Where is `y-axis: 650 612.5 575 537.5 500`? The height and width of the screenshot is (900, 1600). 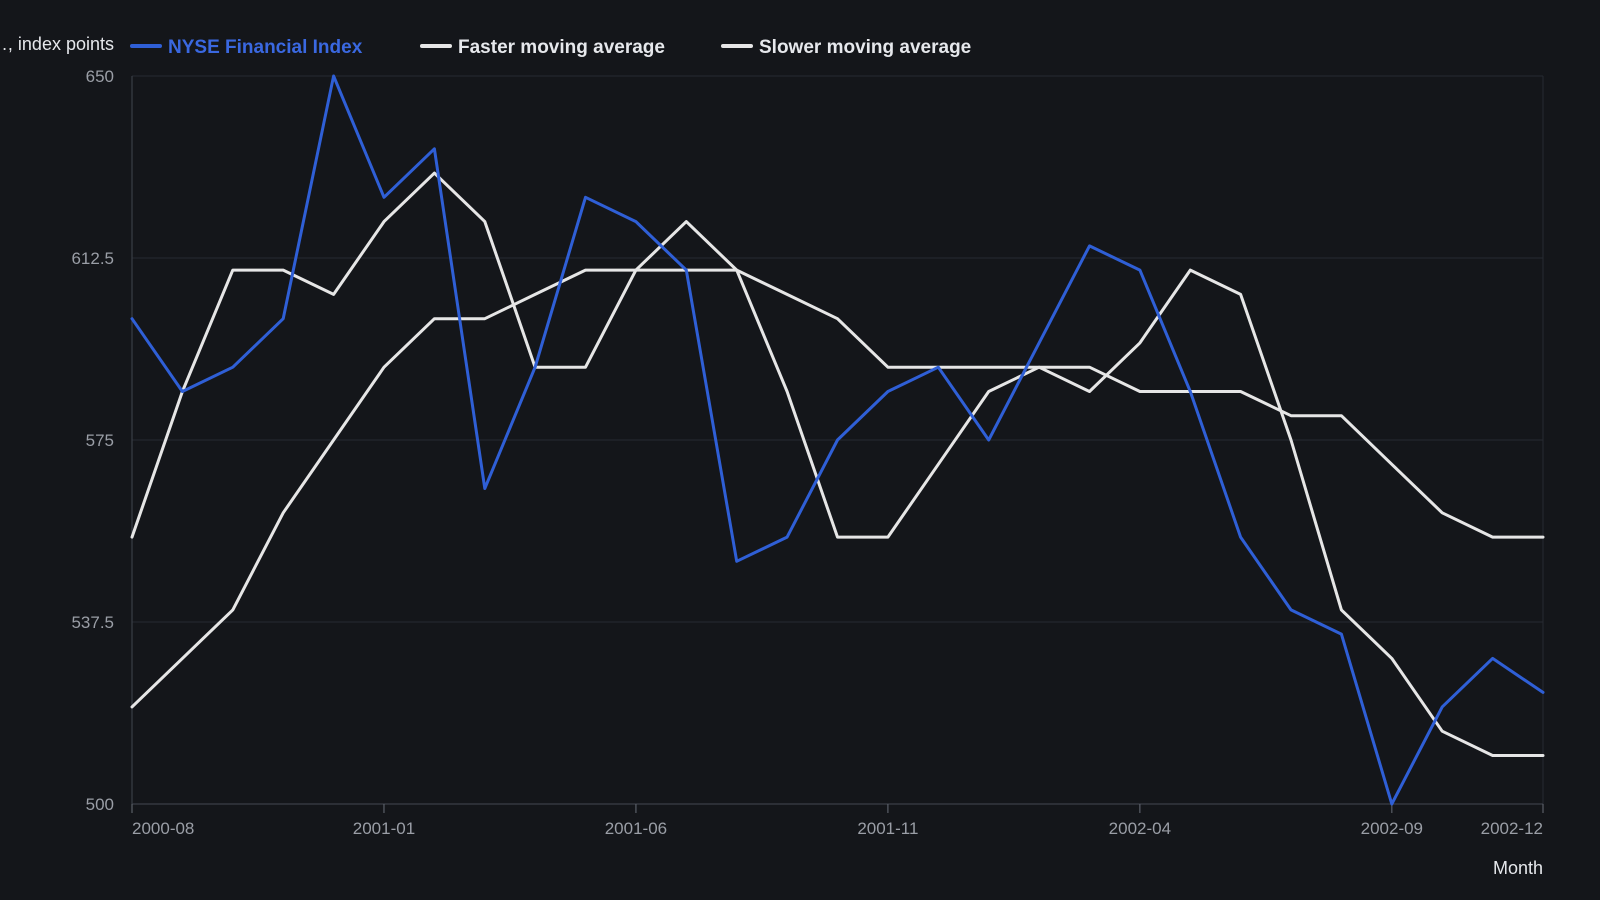
y-axis: 650 612.5 575 537.5 500 is located at coordinates (92, 440).